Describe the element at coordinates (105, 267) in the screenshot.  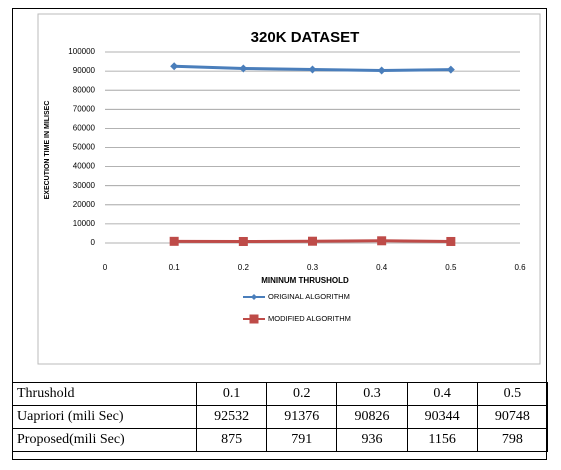
I see `x-tick-label: 0` at that location.